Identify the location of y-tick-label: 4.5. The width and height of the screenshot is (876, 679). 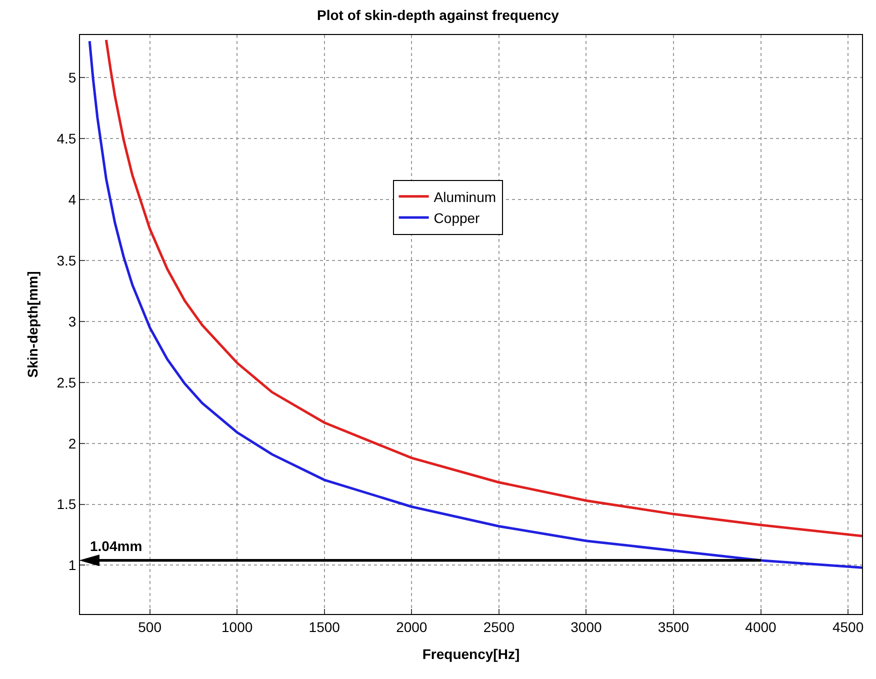
(66, 138).